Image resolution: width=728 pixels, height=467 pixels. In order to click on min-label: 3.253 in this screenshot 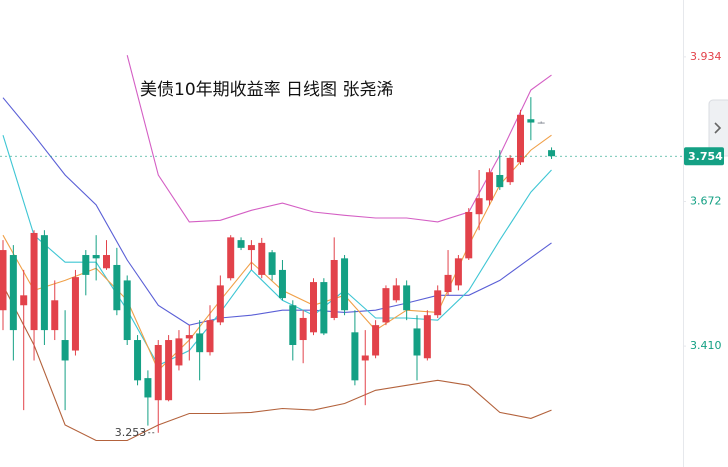, I will do `click(131, 432)`.